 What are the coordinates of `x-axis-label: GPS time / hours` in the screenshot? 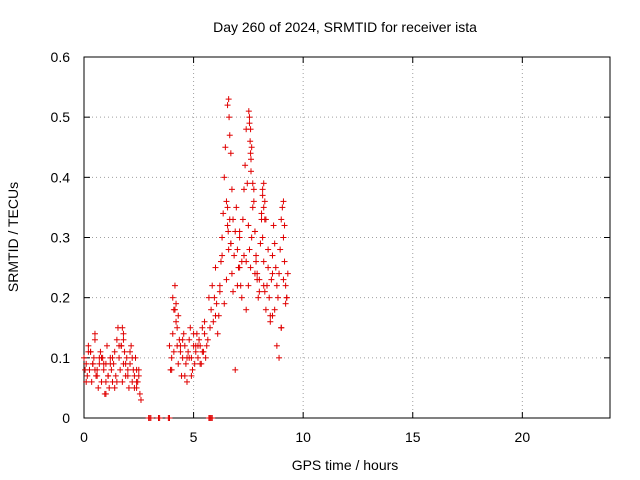 It's located at (345, 465).